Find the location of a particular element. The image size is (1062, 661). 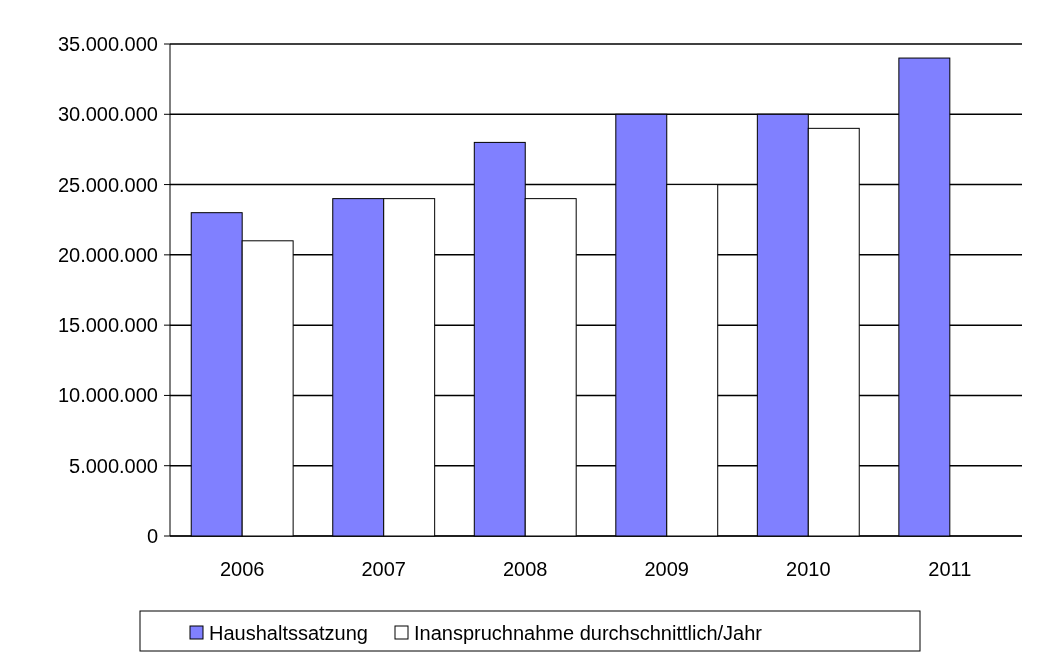

y-tick-label: 0 is located at coordinates (152, 536).